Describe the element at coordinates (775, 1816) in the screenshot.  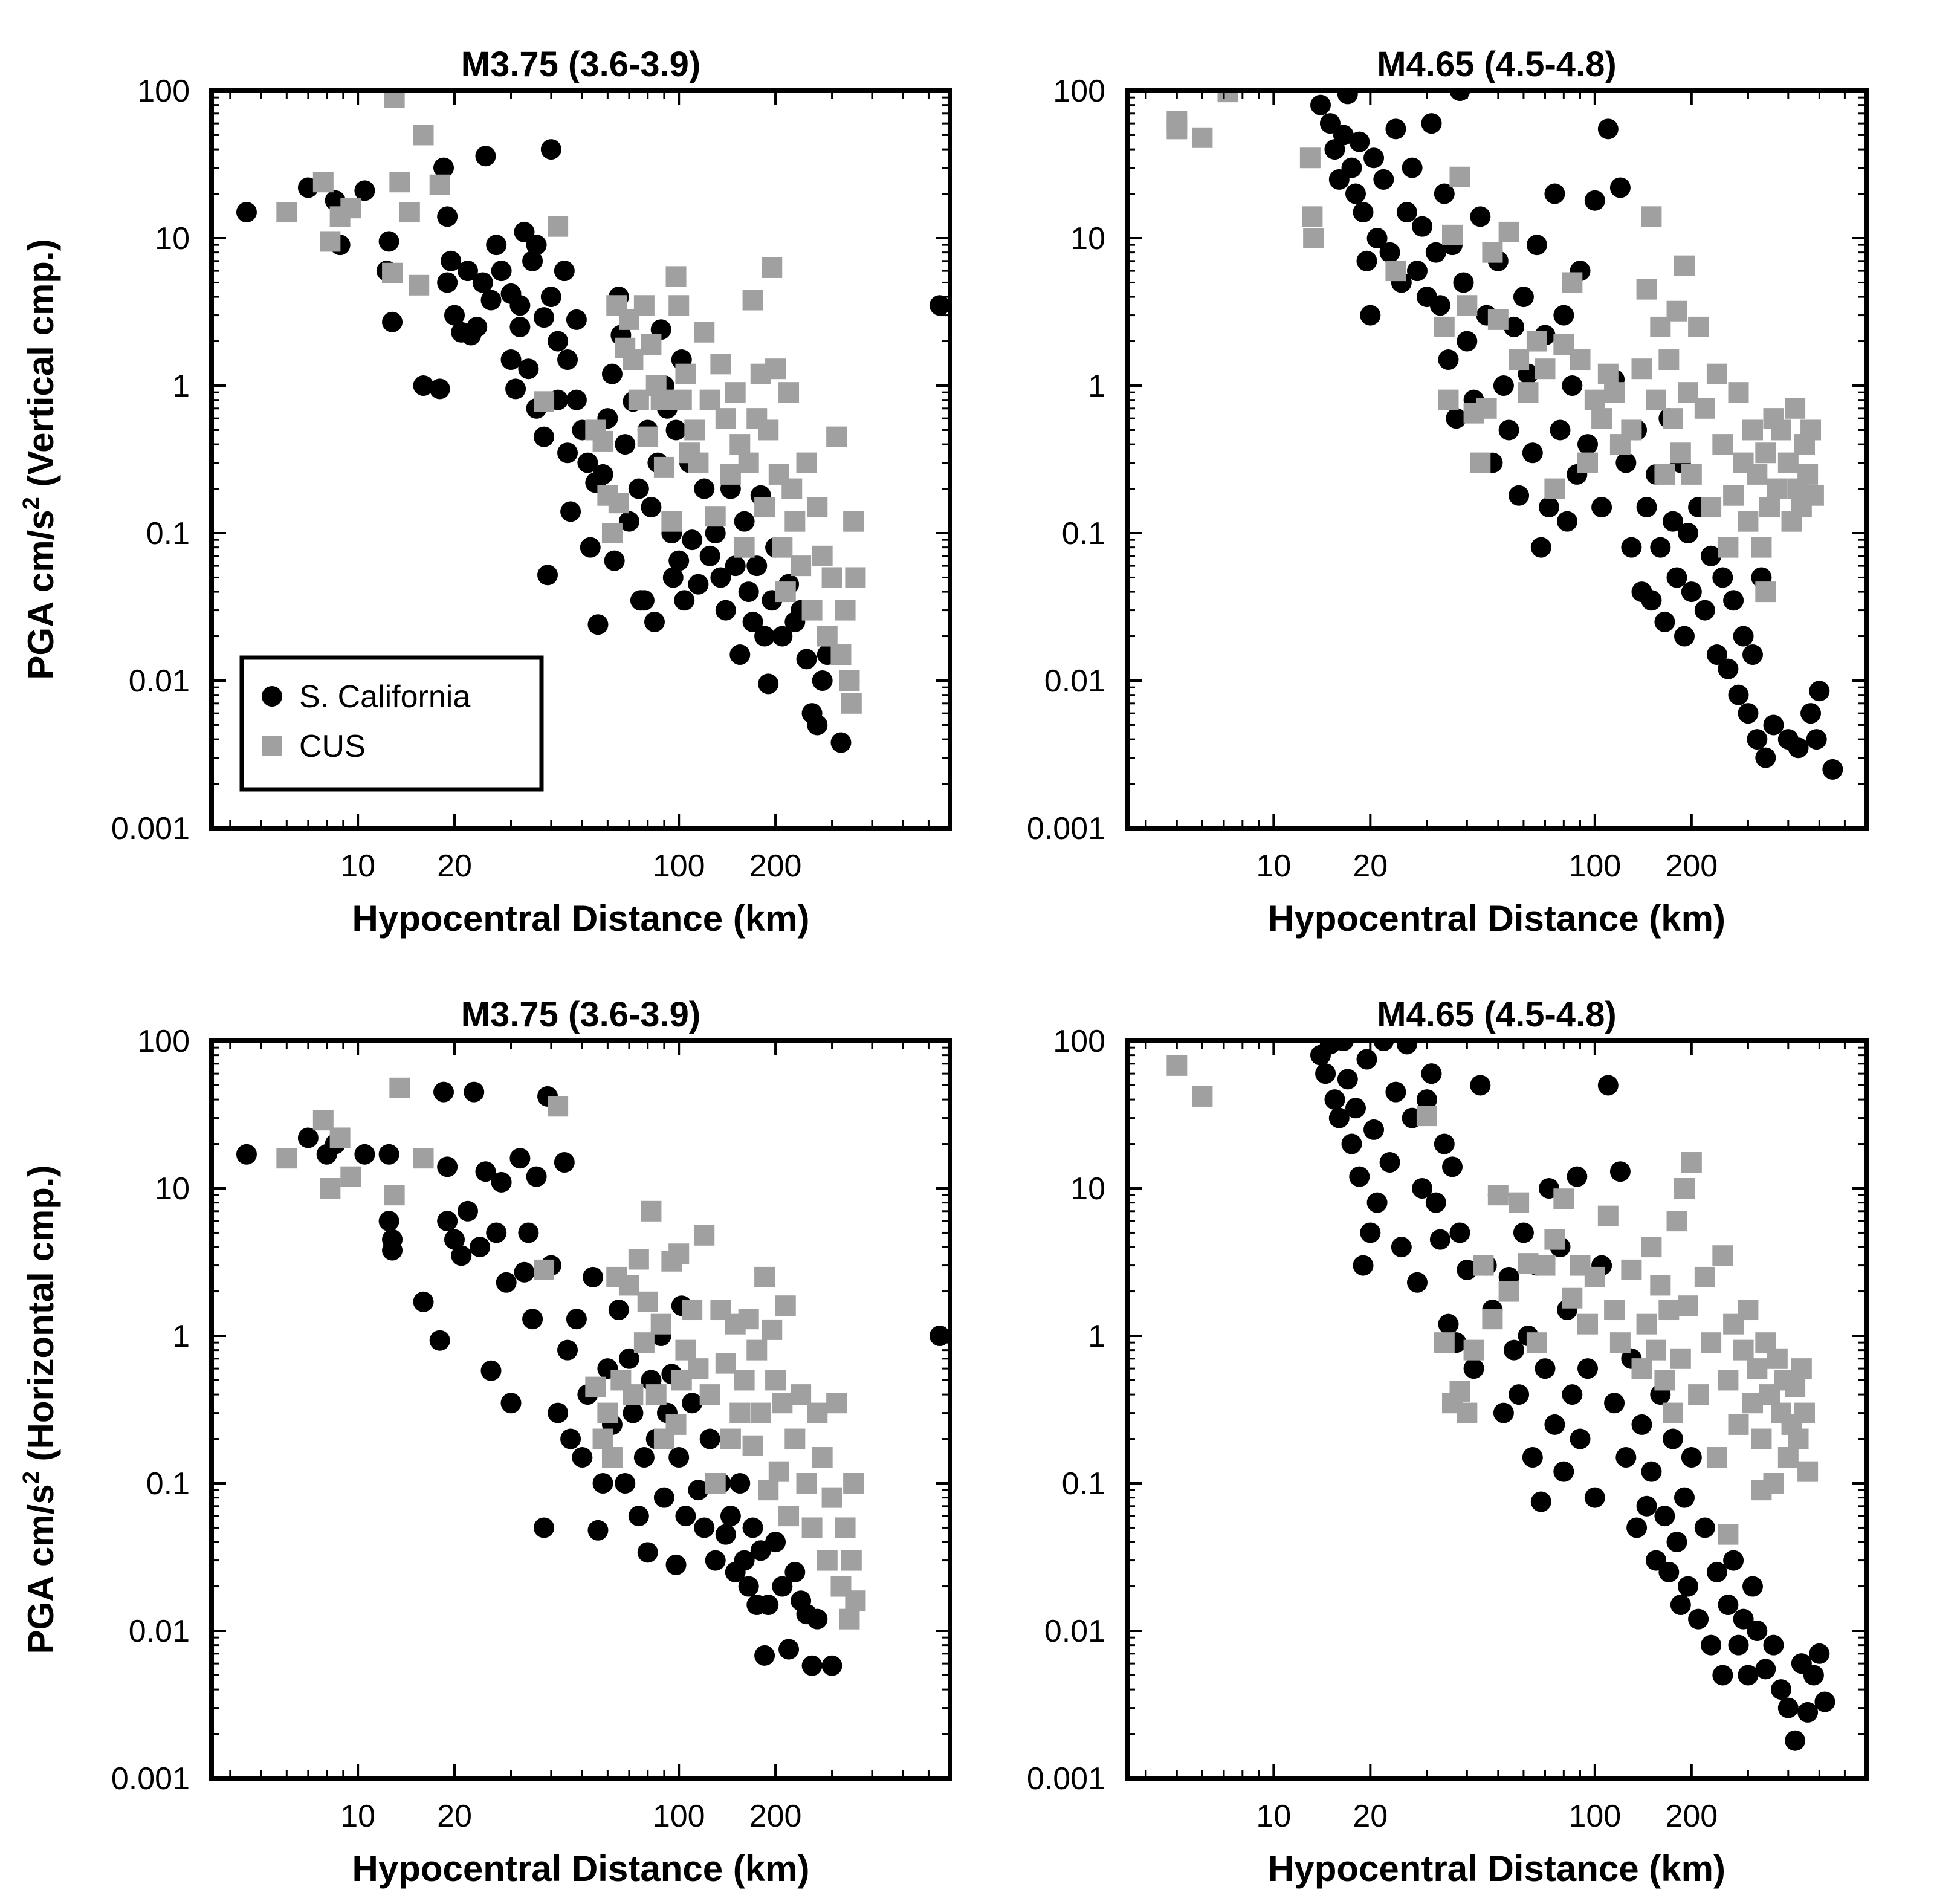
I see `x-tick-label: 200` at that location.